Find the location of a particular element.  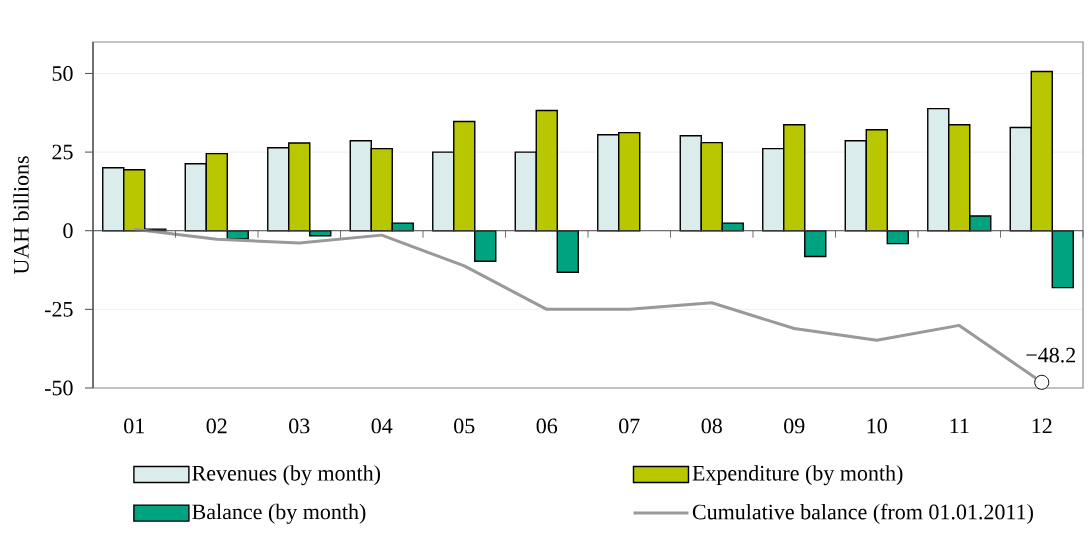

x-tick-label: 04 is located at coordinates (382, 426).